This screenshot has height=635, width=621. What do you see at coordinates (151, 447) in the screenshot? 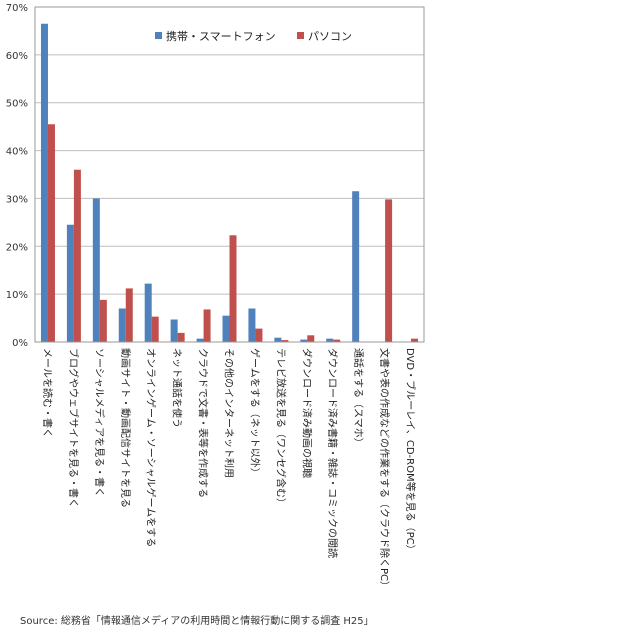
I see `category-label: オンラインゲーム・ソーシャルゲームをする` at bounding box center [151, 447].